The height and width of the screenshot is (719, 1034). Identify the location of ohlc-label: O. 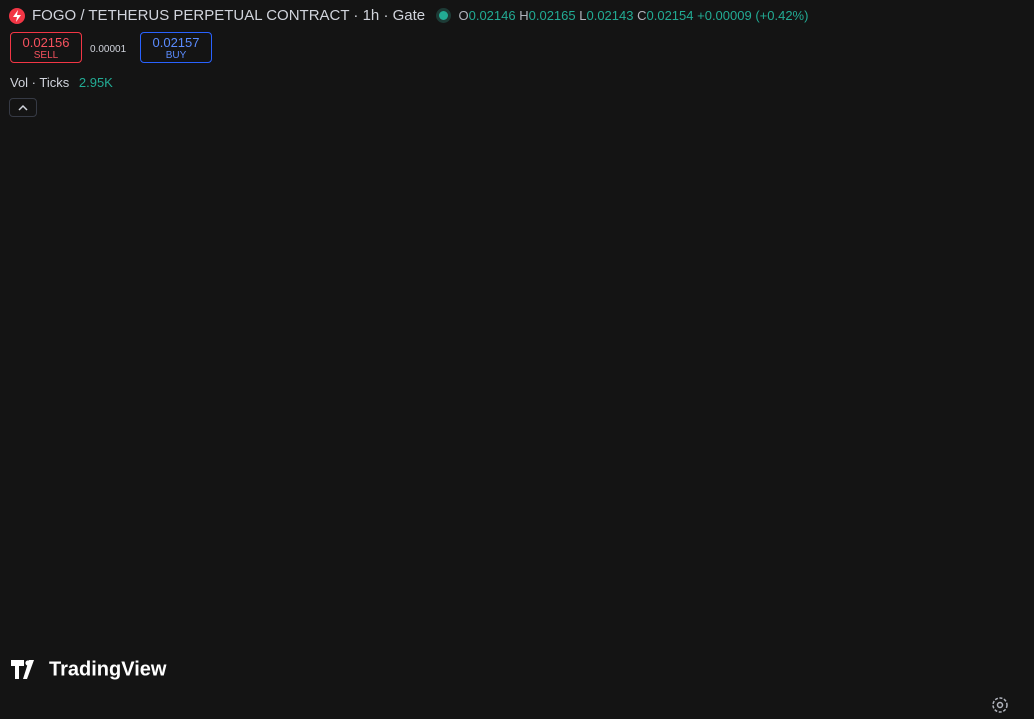
(463, 15).